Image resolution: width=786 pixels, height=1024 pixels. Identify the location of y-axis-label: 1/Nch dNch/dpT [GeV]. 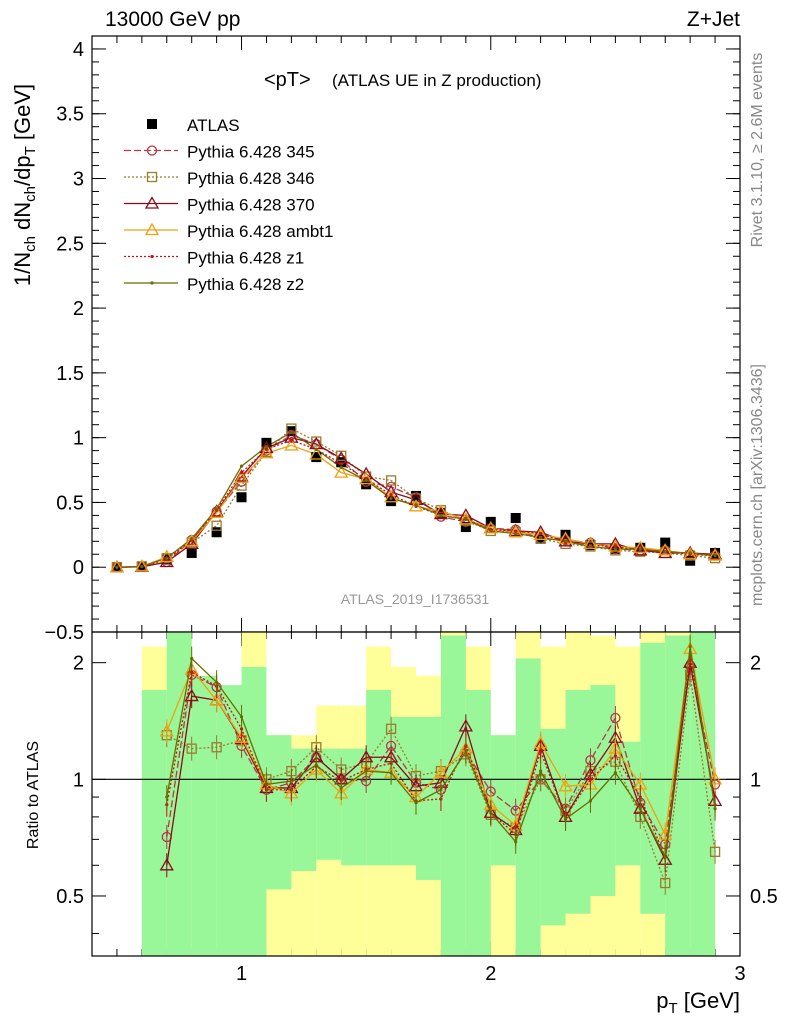
(24, 185).